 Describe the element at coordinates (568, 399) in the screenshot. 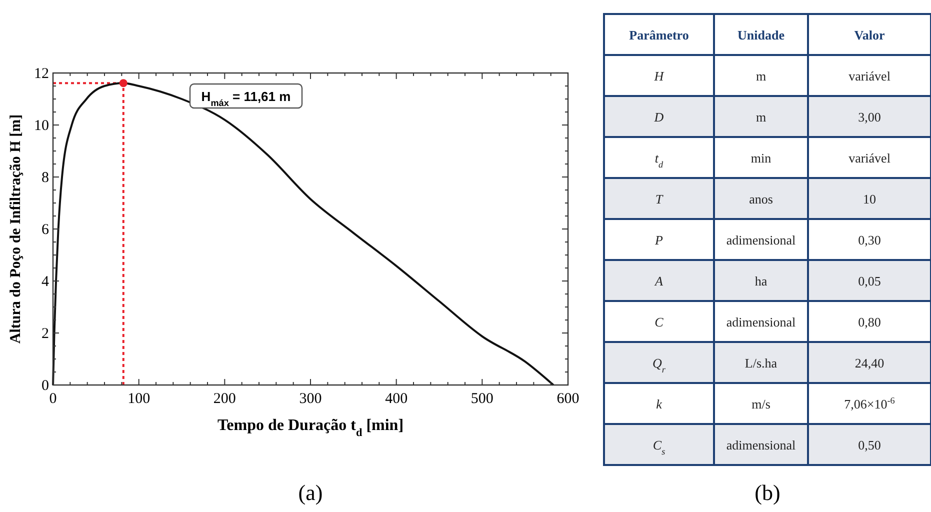

I see `x-tick-label: 600` at that location.